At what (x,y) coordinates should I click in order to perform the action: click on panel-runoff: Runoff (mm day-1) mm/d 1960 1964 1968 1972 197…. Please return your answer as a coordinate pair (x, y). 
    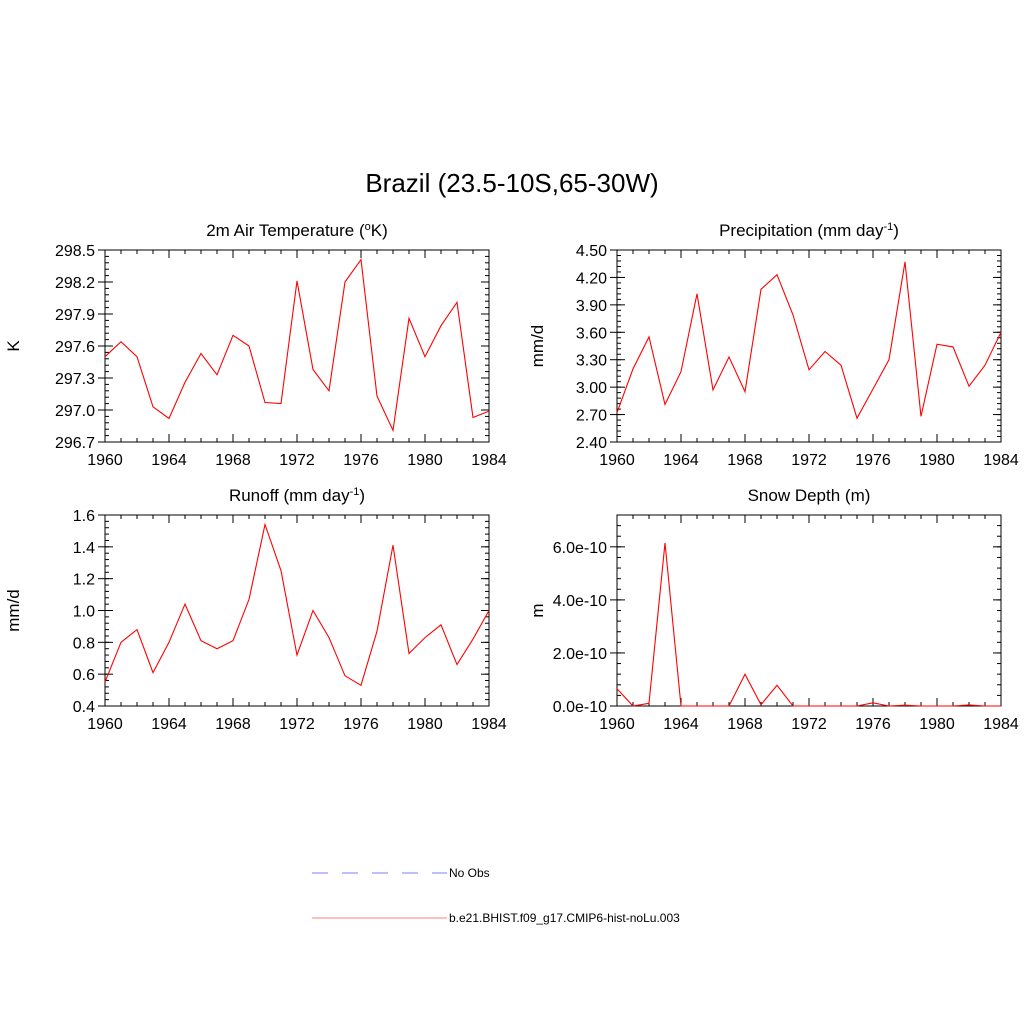
    Looking at the image, I should click on (255, 609).